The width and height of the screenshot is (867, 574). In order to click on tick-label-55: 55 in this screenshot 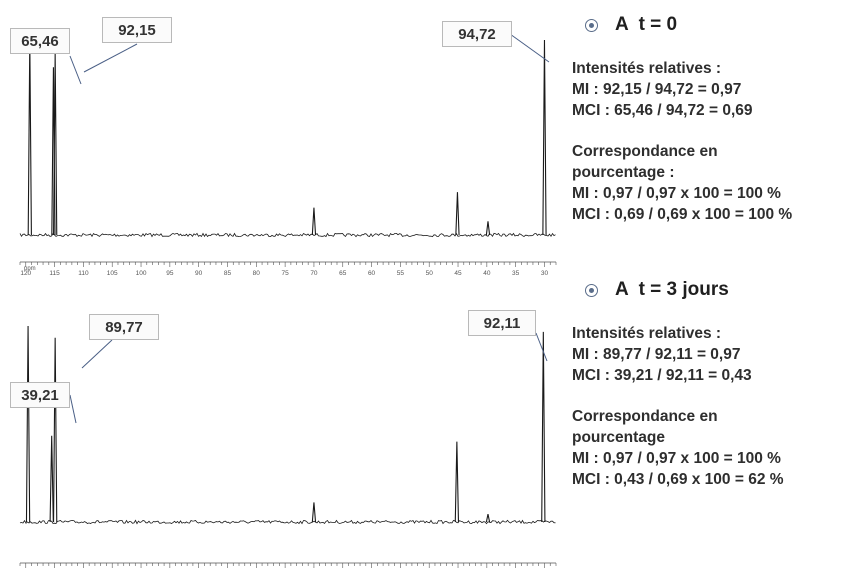, I will do `click(401, 273)`.